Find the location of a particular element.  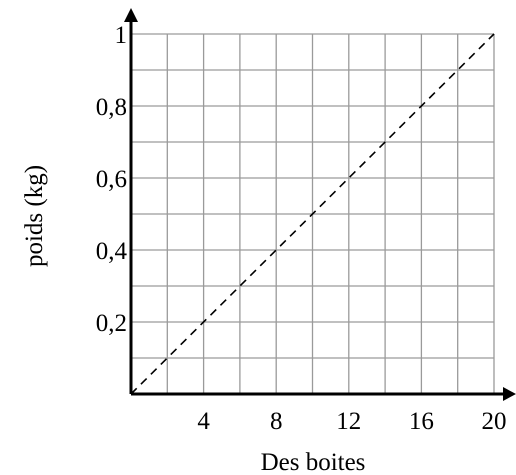

y-tick-label: 0,8 is located at coordinates (111, 107).